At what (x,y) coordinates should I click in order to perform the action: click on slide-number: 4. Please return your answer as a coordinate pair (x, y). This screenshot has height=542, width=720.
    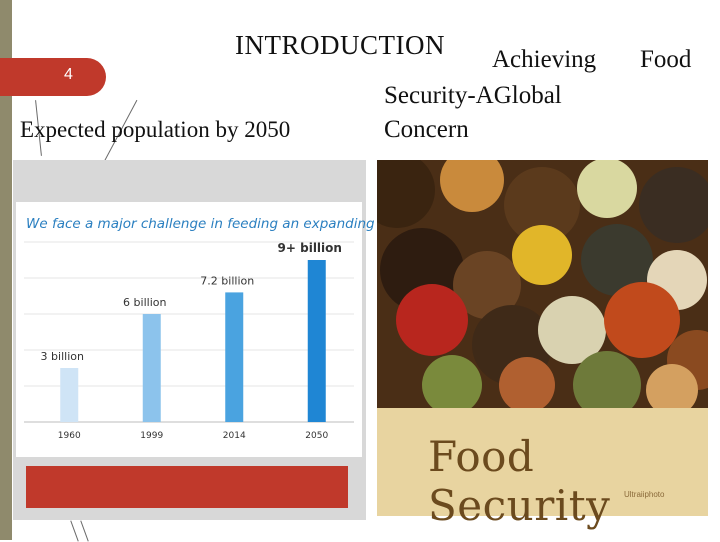
    Looking at the image, I should click on (68, 74).